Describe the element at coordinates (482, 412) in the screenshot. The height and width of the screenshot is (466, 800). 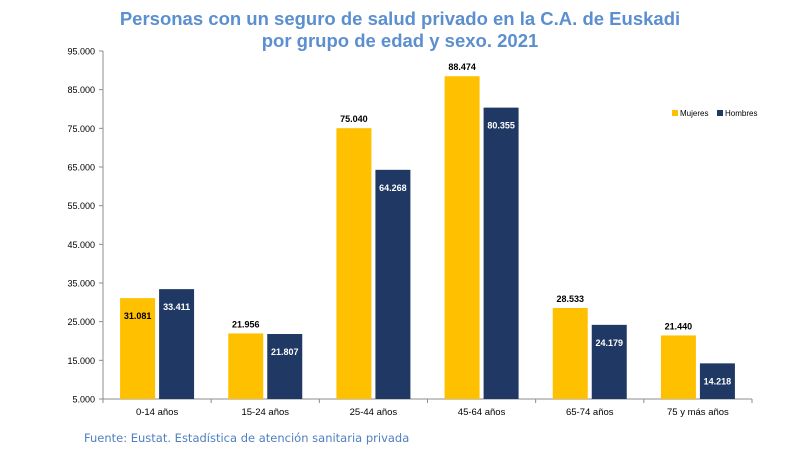
I see `x-tick-label: 45-64 años` at that location.